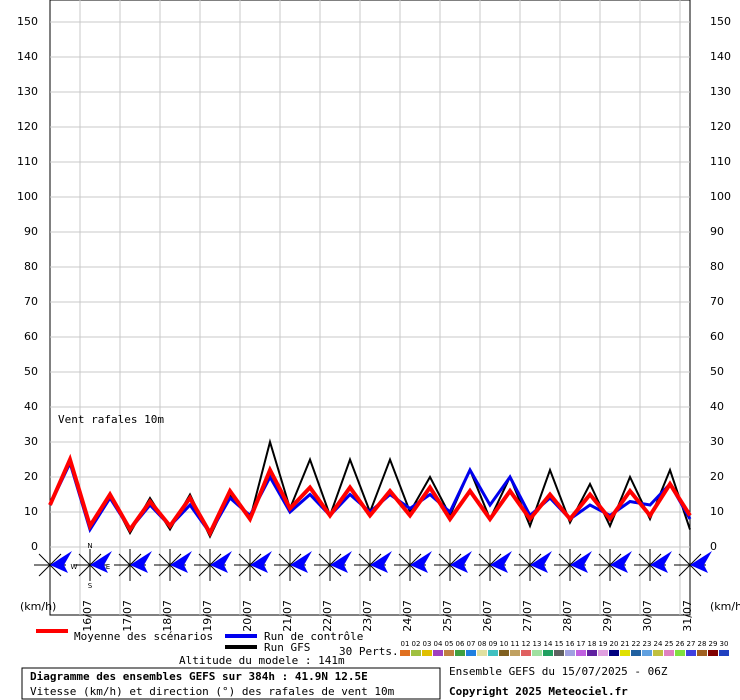 This screenshot has width=740, height=700. What do you see at coordinates (527, 616) in the screenshot?
I see `x-tick-label: 27/07` at bounding box center [527, 616].